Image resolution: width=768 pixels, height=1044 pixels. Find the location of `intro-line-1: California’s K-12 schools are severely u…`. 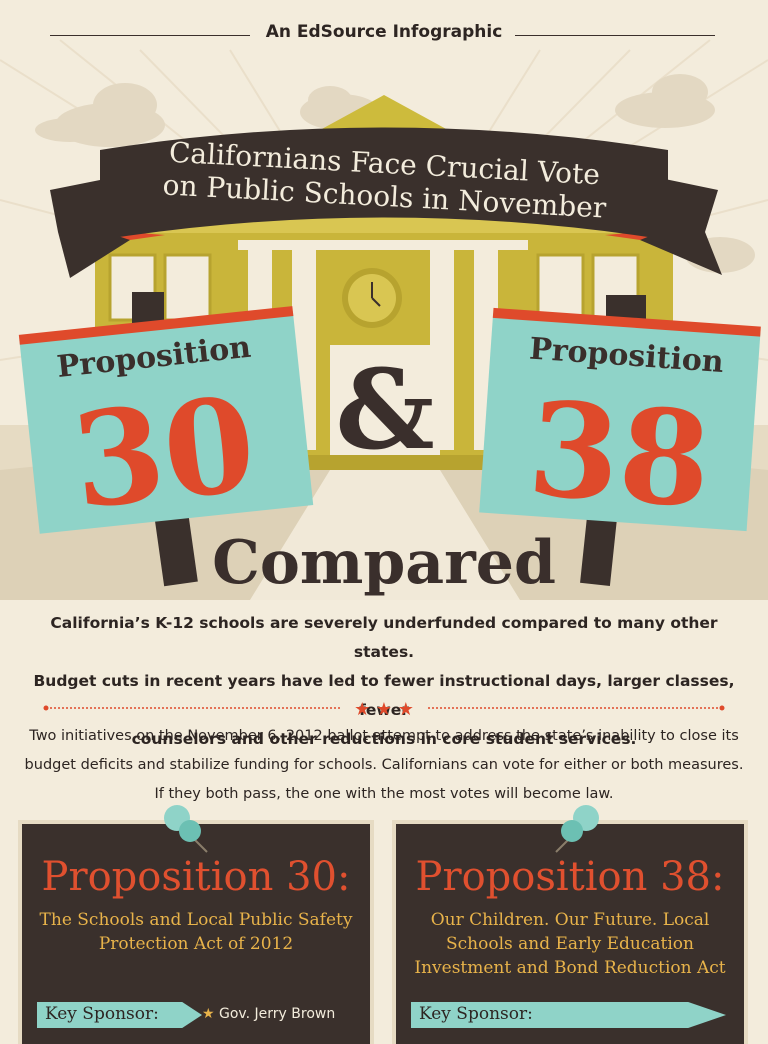

intro-line-1: California’s K-12 schools are severely u… is located at coordinates (384, 637).